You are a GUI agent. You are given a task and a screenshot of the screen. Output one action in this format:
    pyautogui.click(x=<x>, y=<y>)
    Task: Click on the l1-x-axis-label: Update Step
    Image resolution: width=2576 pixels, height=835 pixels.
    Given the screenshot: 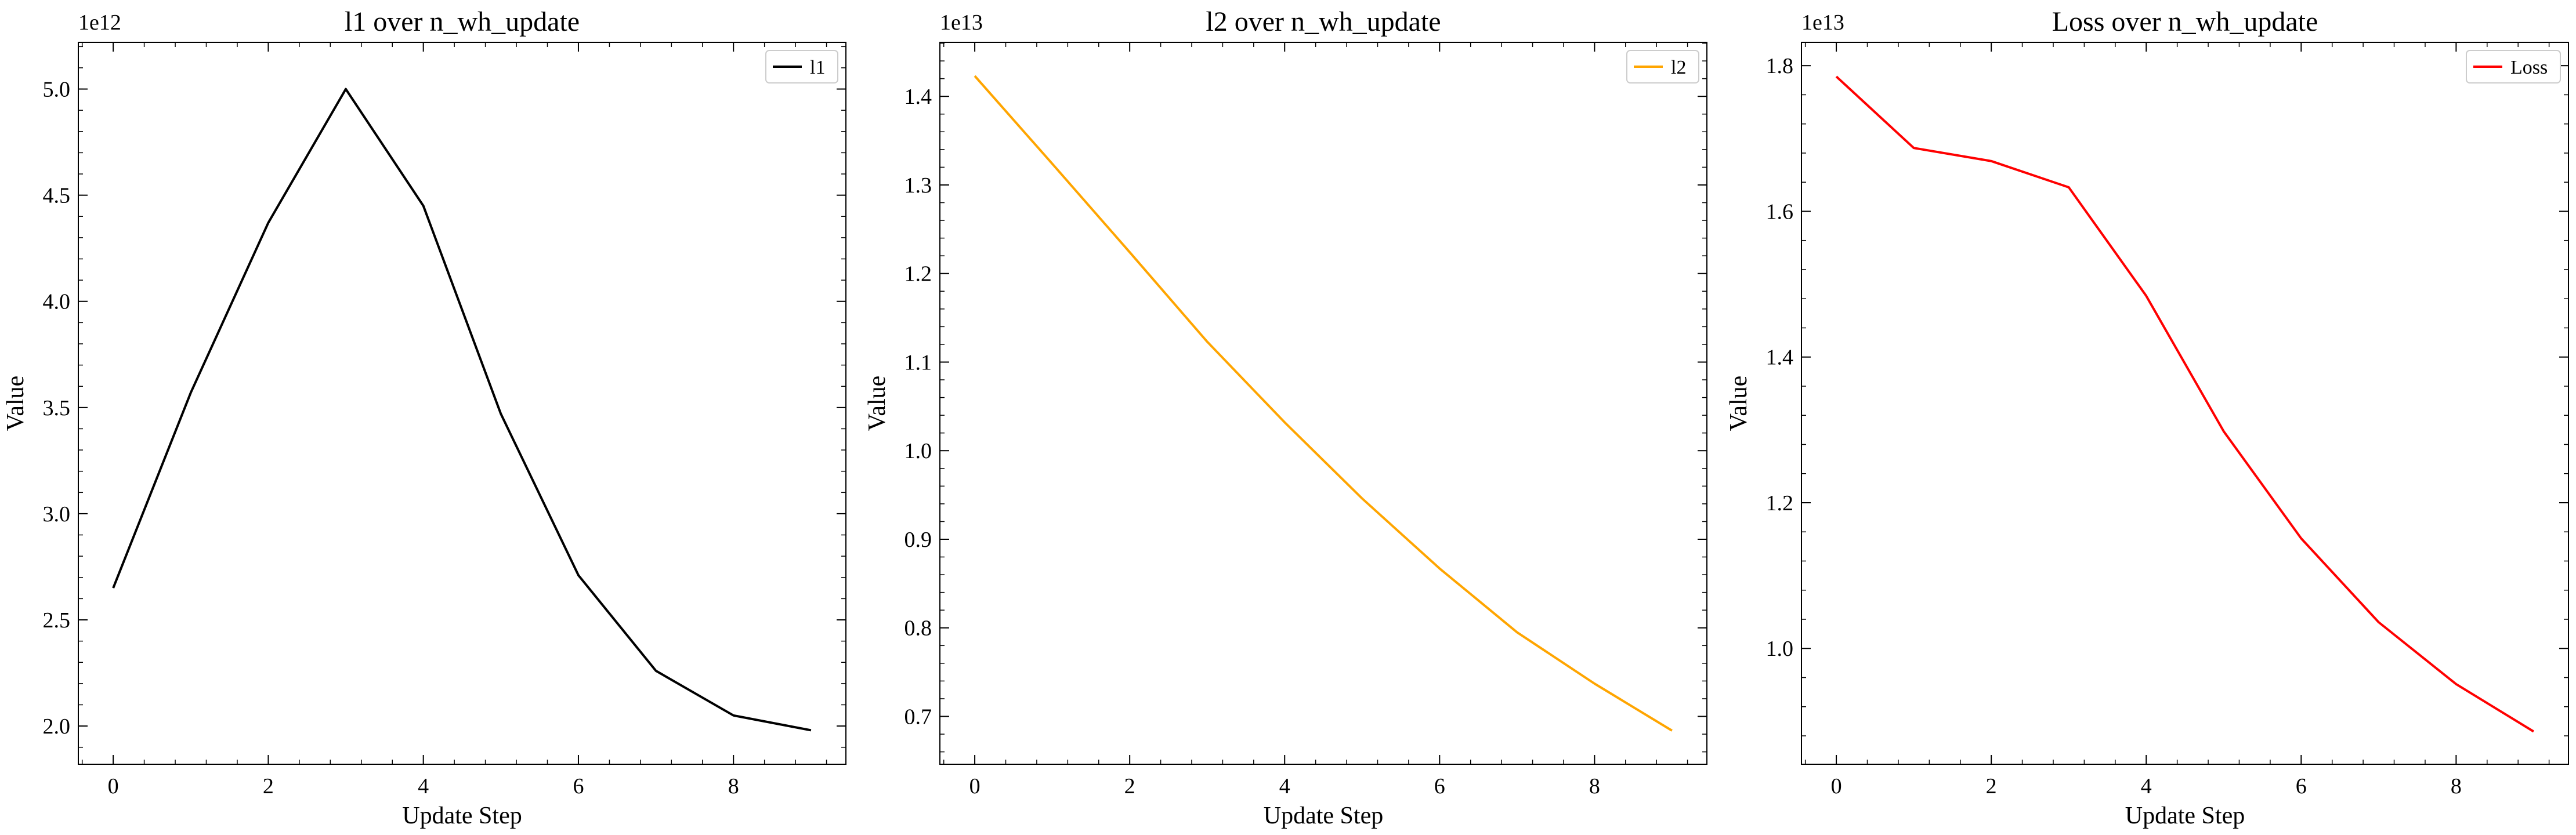 What is the action you would take?
    pyautogui.click(x=462, y=816)
    